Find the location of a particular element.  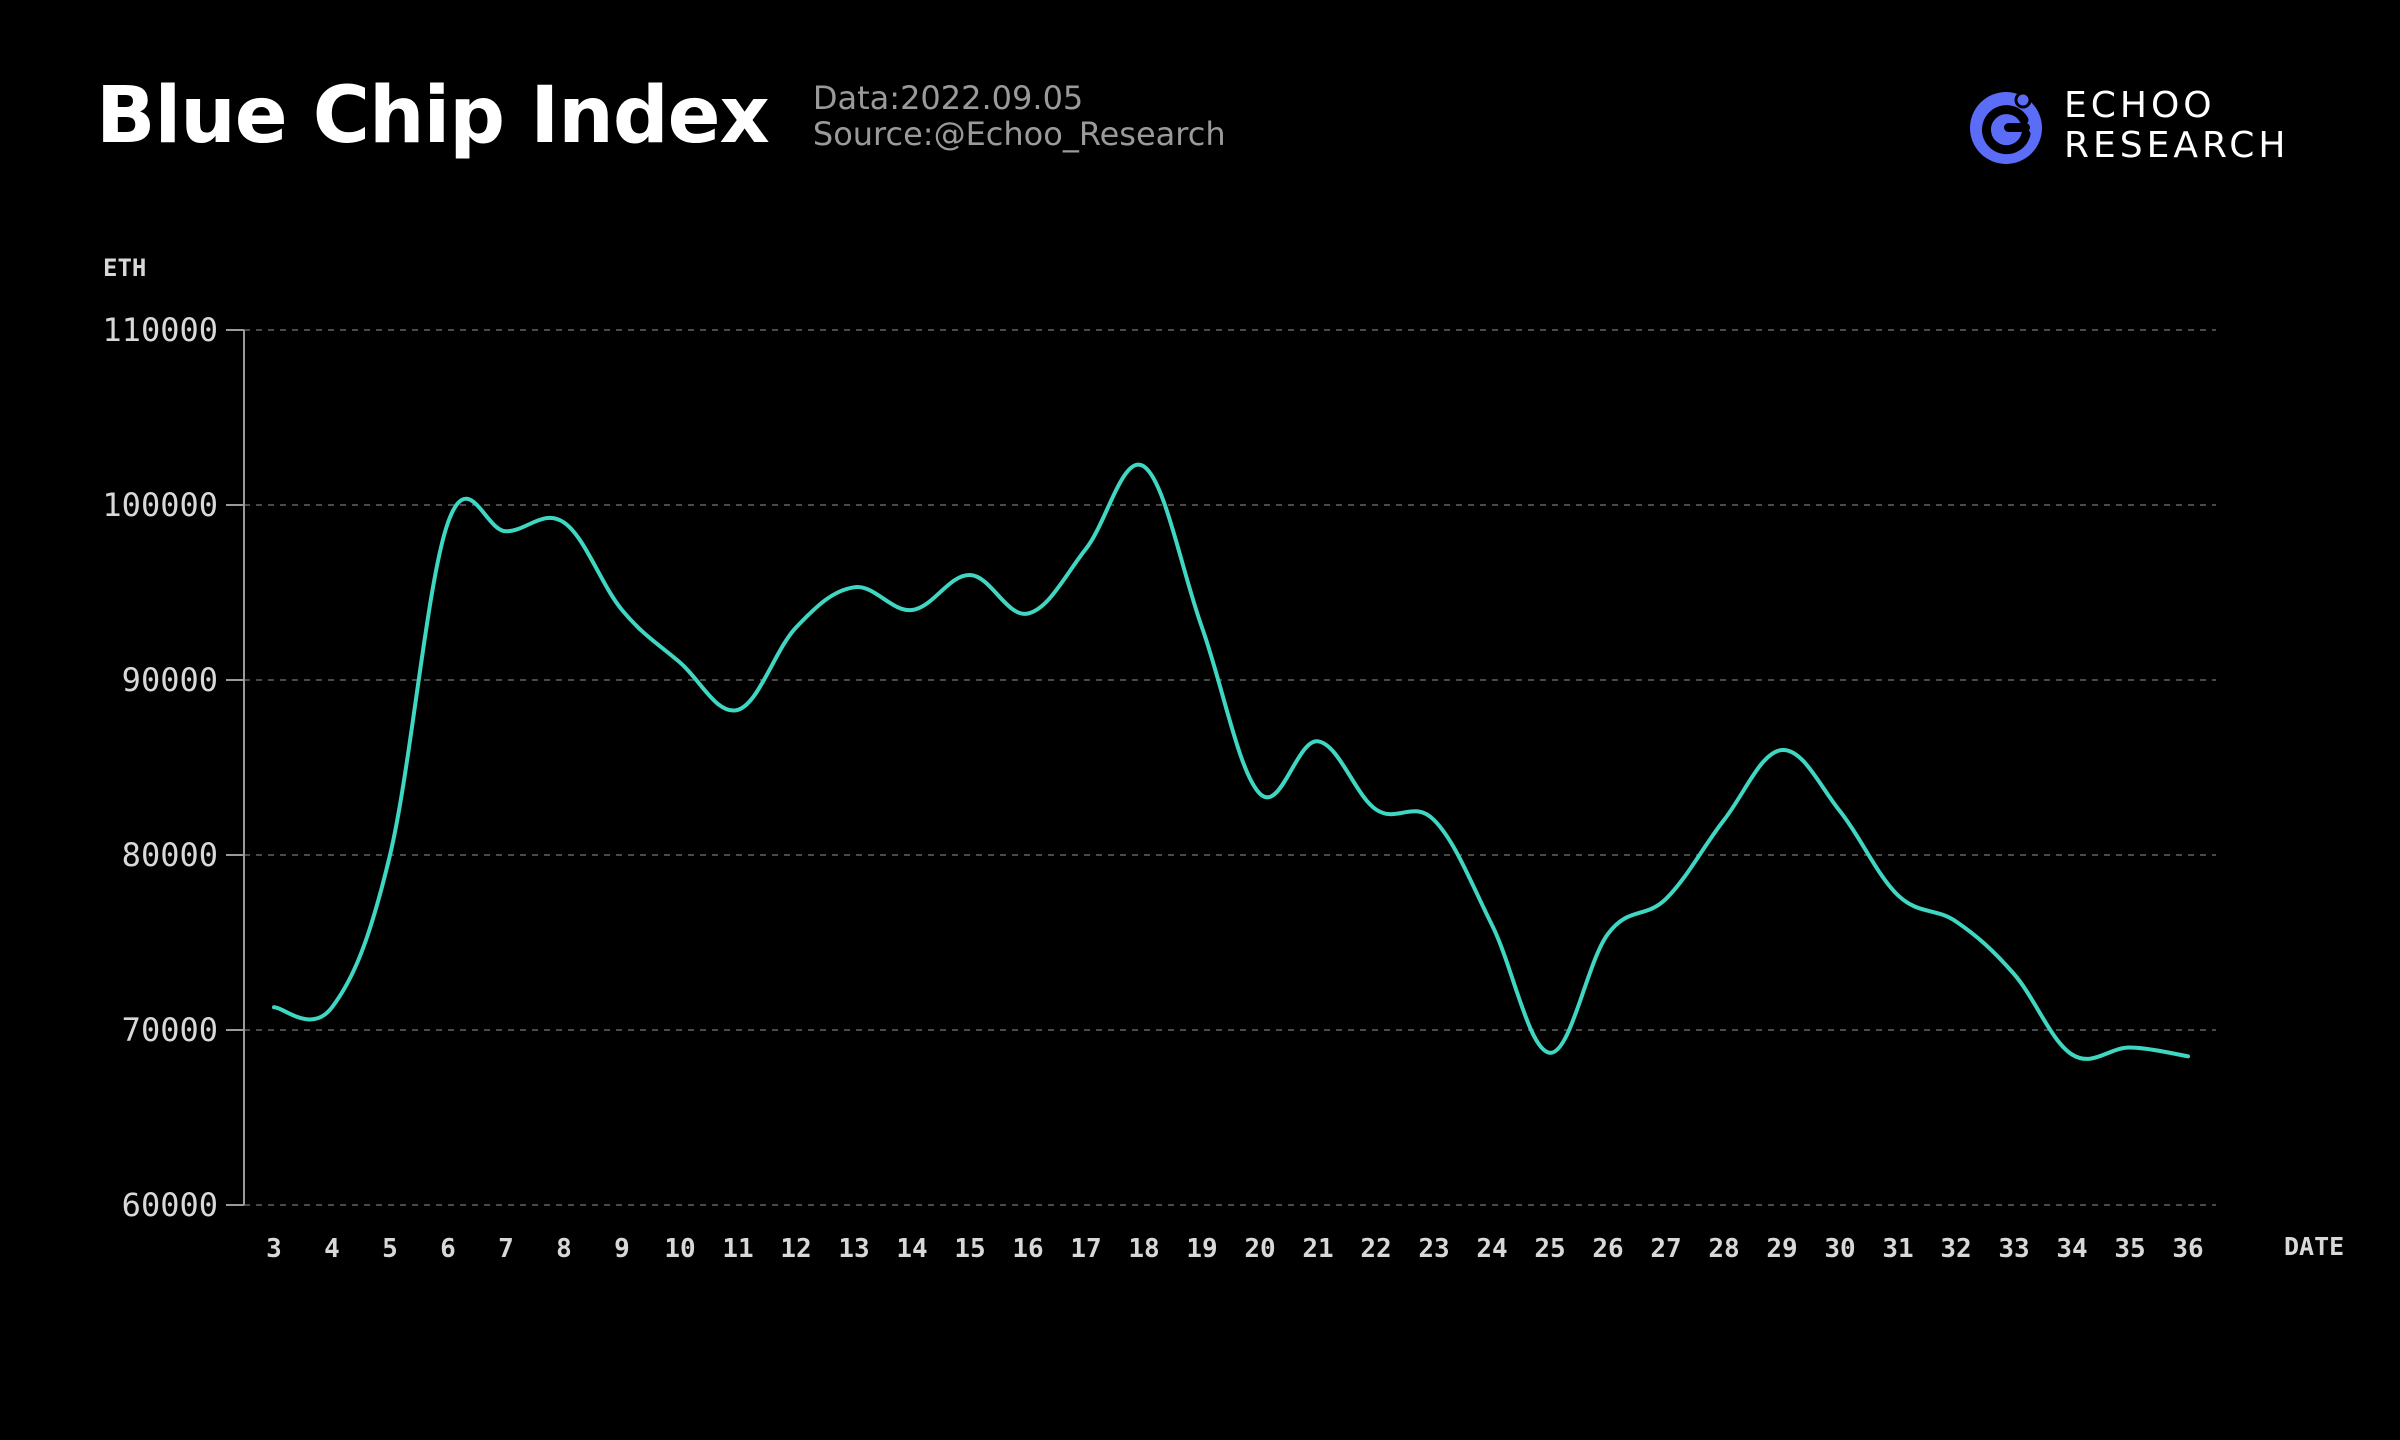

x-tick-label: 16 is located at coordinates (1027, 1249).